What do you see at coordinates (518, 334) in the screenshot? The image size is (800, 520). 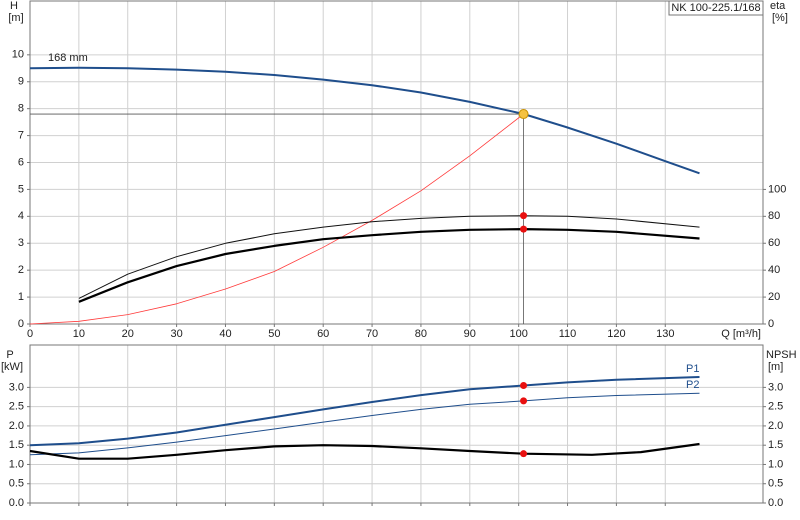 I see `x-tick-label: 100` at bounding box center [518, 334].